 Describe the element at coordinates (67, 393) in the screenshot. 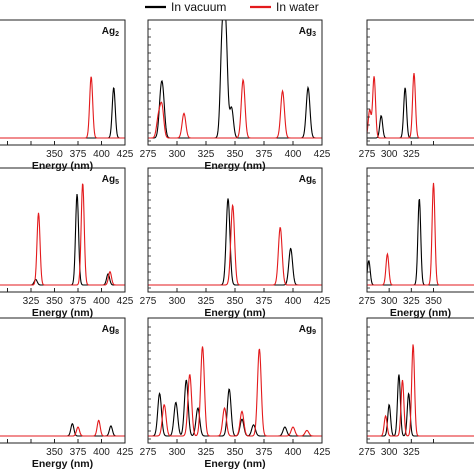

I see `panel-ag8: 350 375 400 425 Energy (nm) Ag8` at that location.